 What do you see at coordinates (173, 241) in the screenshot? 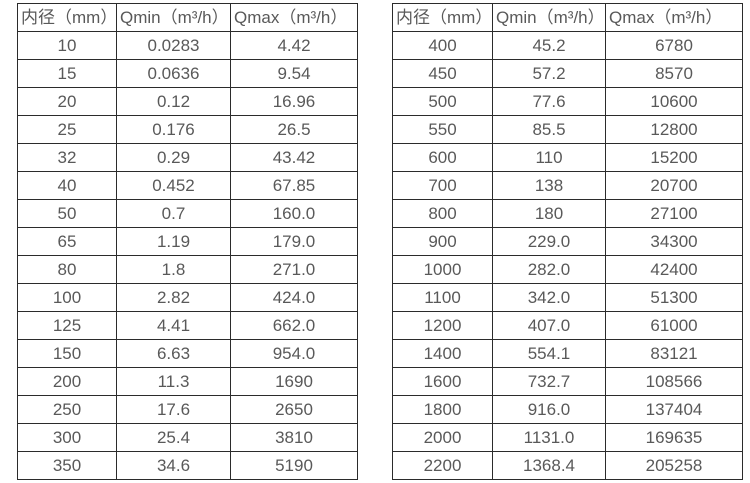
I see `table-cell: 1.19` at bounding box center [173, 241].